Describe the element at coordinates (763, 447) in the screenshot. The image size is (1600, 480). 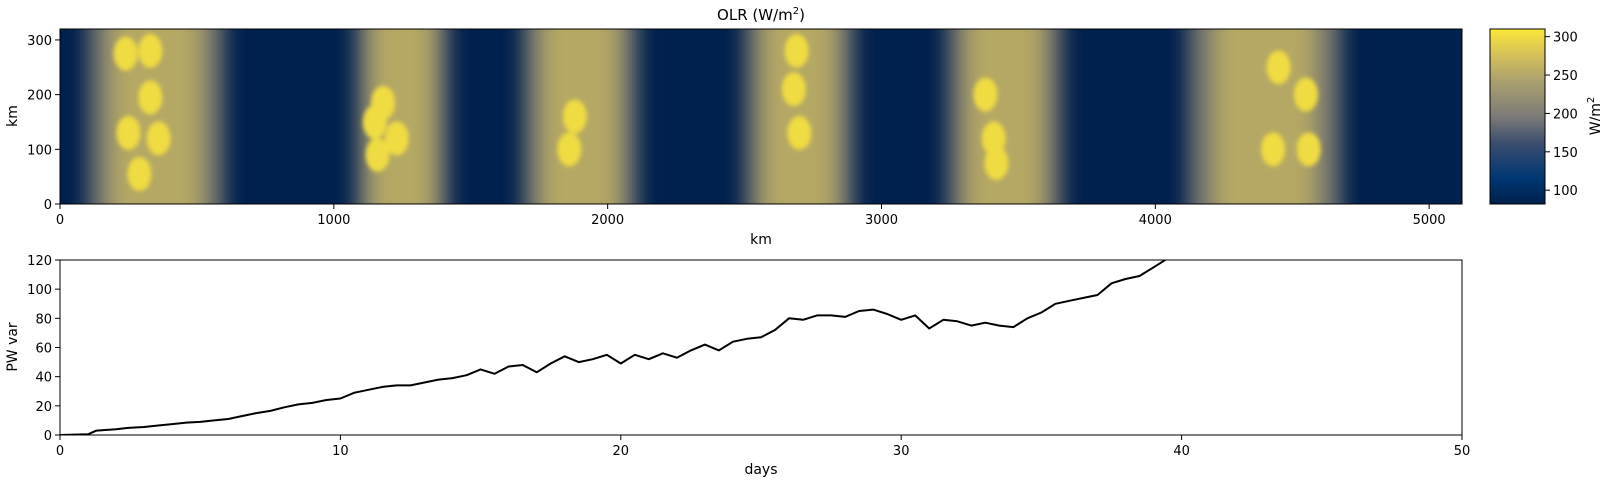
I see `pw-var-x-ticks: 0 10 20 30 40 50` at that location.